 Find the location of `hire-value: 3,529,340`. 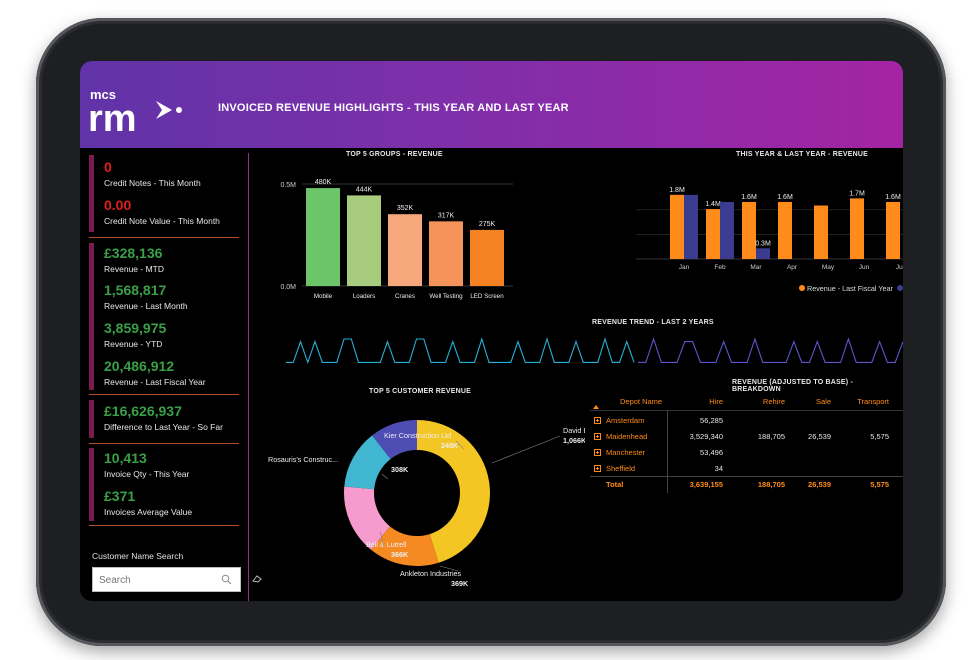

hire-value: 3,529,340 is located at coordinates (706, 436).